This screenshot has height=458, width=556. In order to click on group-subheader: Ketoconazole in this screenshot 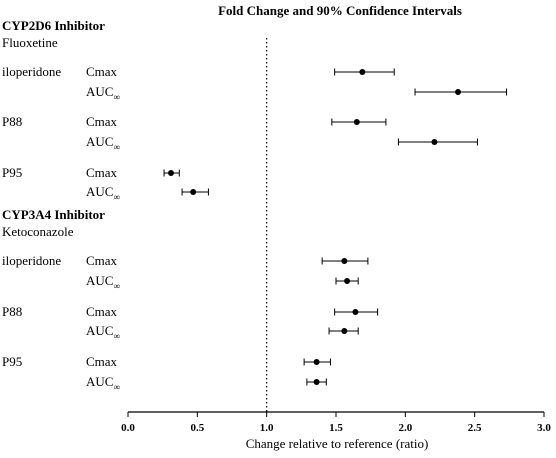, I will do `click(38, 231)`.